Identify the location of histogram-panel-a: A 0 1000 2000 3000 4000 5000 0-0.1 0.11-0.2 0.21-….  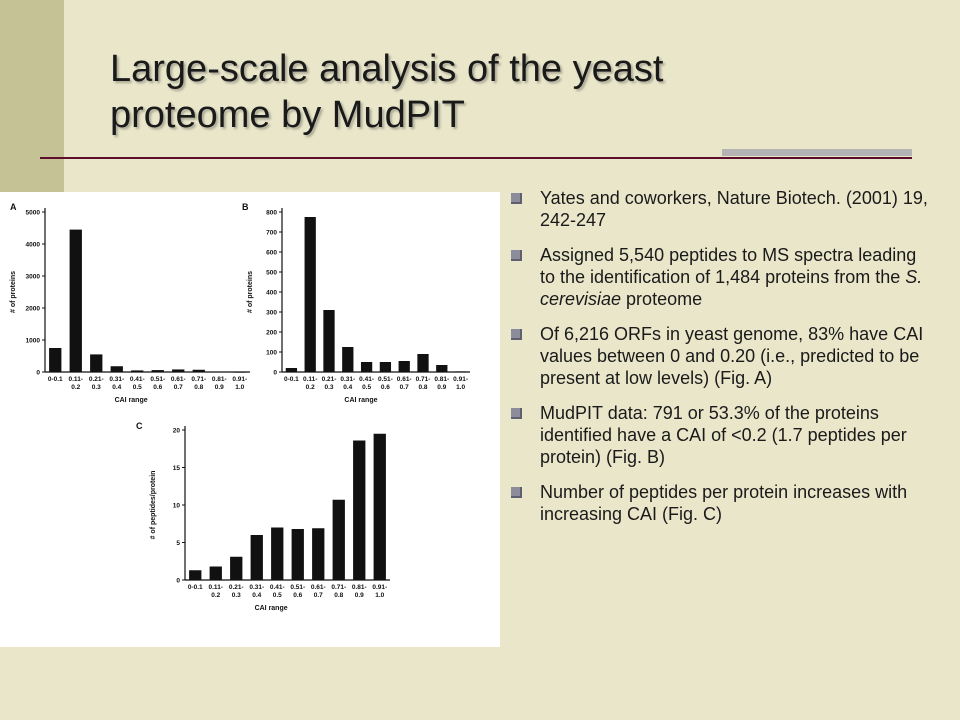
(130, 303).